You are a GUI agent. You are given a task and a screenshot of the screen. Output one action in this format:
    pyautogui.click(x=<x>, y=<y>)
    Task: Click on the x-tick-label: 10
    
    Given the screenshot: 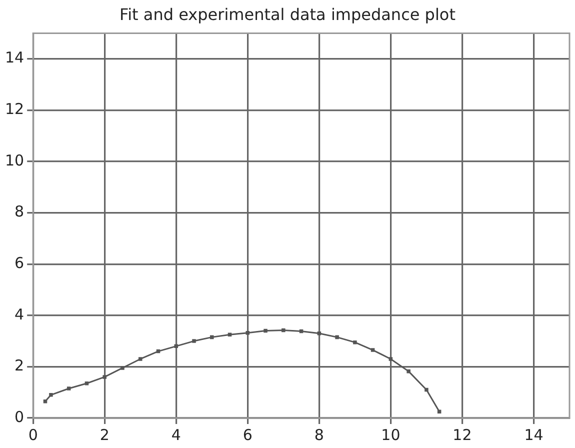 What is the action you would take?
    pyautogui.click(x=390, y=435)
    